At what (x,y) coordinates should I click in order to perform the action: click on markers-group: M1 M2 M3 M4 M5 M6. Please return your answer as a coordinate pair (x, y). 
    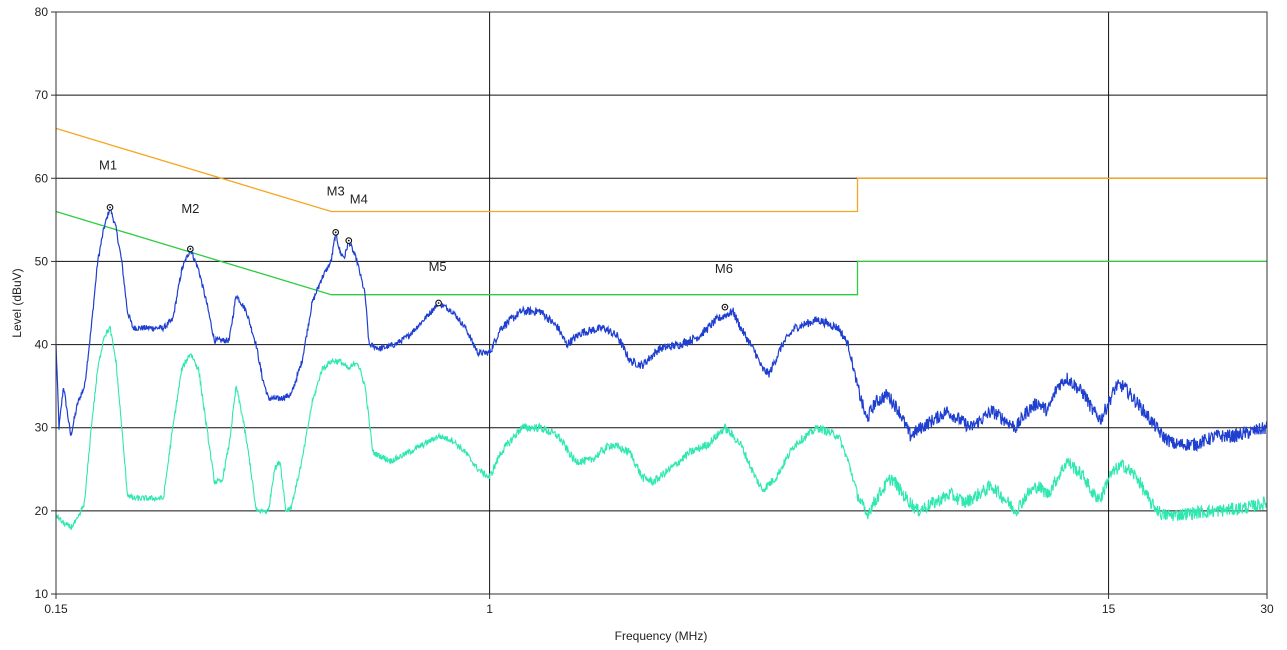
    Looking at the image, I should click on (416, 234).